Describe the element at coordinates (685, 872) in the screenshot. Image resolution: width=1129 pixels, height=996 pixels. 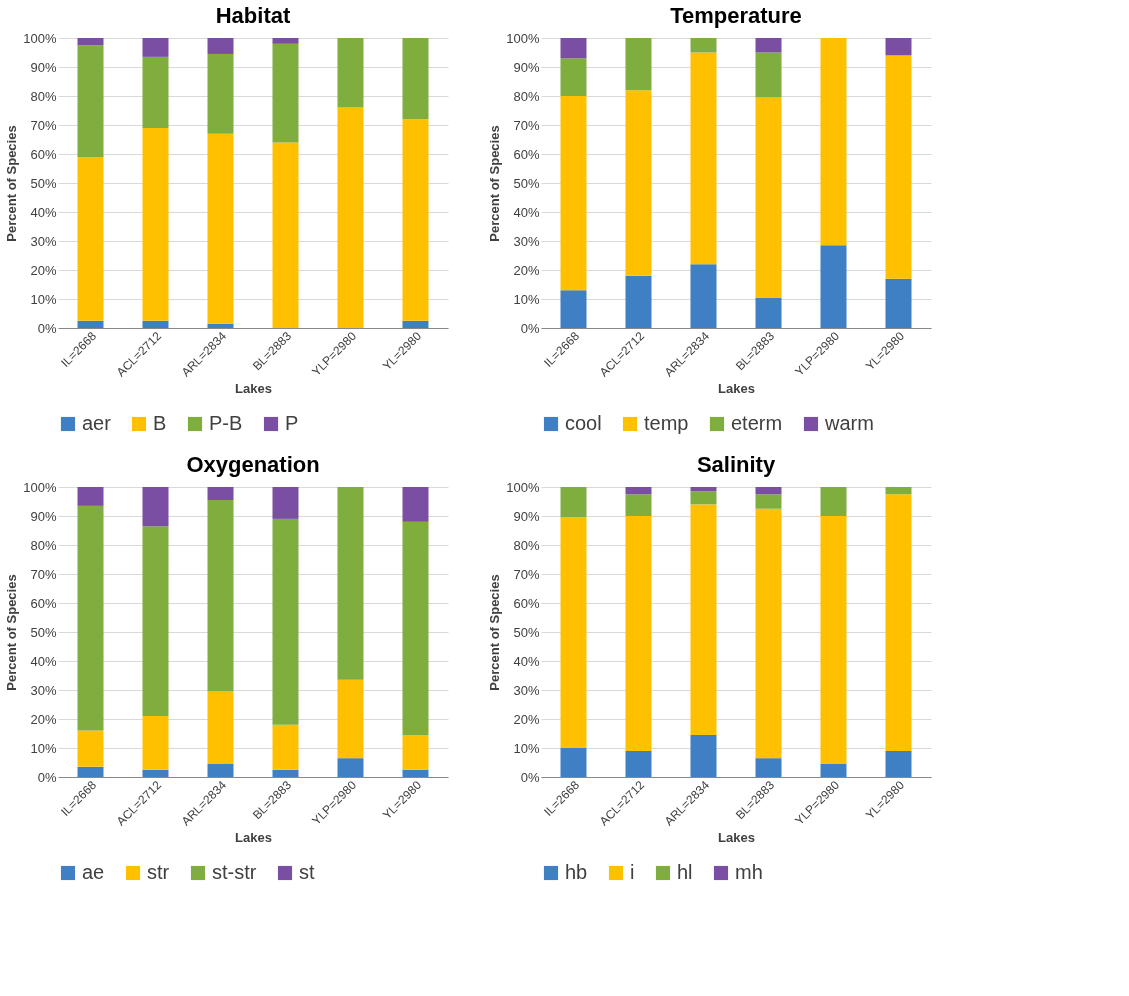
I see `legend-label: hl` at that location.